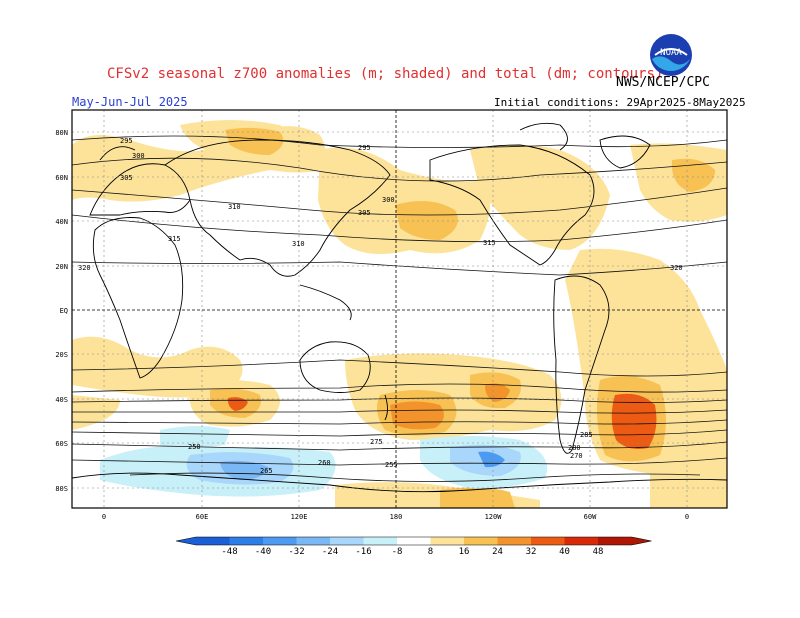 This screenshot has height=618, width=800. What do you see at coordinates (229, 552) in the screenshot?
I see `colorbar-label: -48` at bounding box center [229, 552].